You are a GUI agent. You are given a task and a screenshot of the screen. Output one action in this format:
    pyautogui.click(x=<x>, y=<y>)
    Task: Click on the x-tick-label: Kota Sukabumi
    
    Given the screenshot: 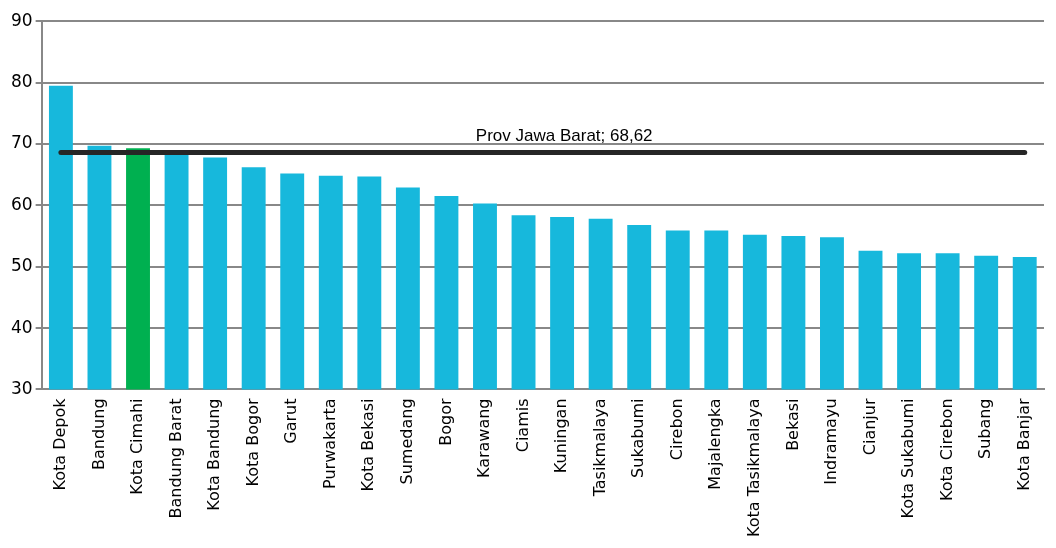 What is the action you would take?
    pyautogui.click(x=908, y=458)
    